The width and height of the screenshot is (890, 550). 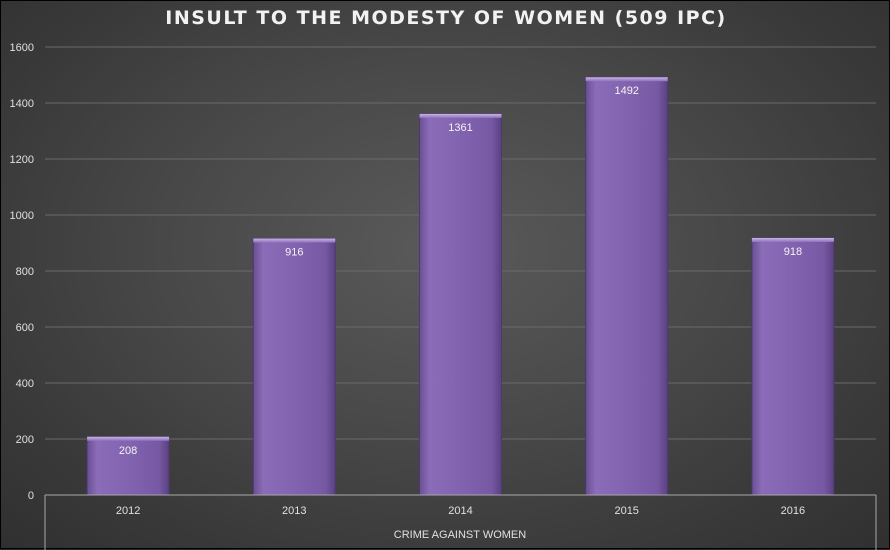 I want to click on y-tick-label: 1200, so click(x=22, y=160).